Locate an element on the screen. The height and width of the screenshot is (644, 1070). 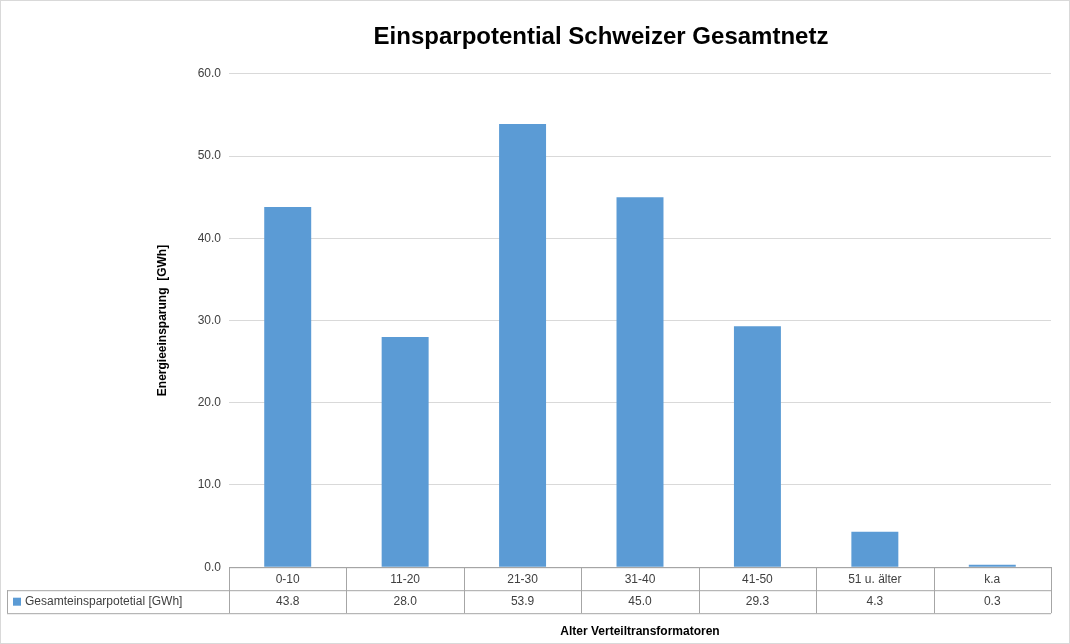
data-label: 29.3 is located at coordinates (757, 601).